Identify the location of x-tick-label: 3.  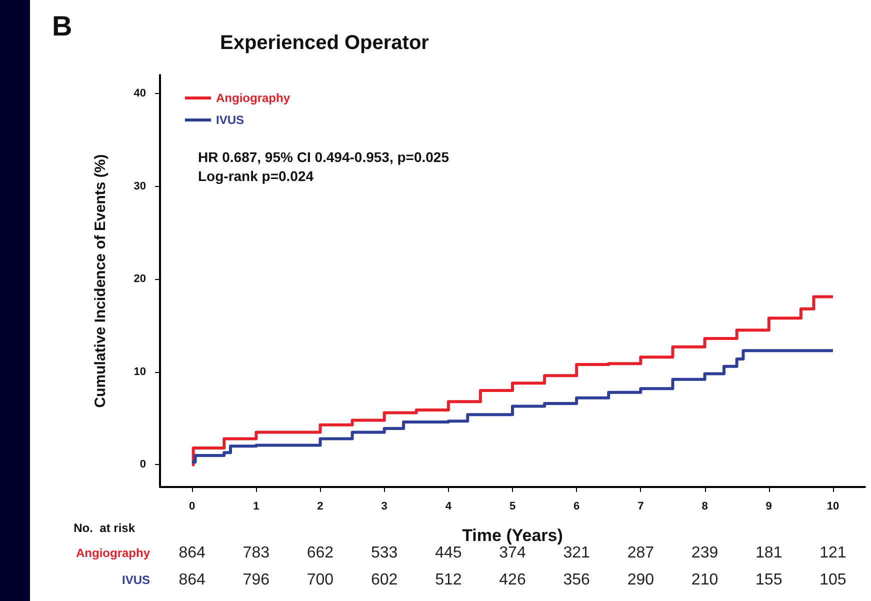
(384, 506).